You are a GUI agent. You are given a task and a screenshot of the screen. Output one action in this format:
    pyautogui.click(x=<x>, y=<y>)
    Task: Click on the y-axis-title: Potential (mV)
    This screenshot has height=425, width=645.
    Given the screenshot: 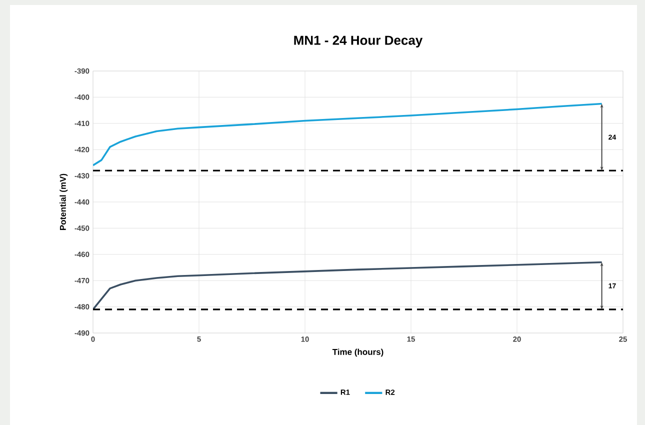 What is the action you would take?
    pyautogui.click(x=64, y=202)
    